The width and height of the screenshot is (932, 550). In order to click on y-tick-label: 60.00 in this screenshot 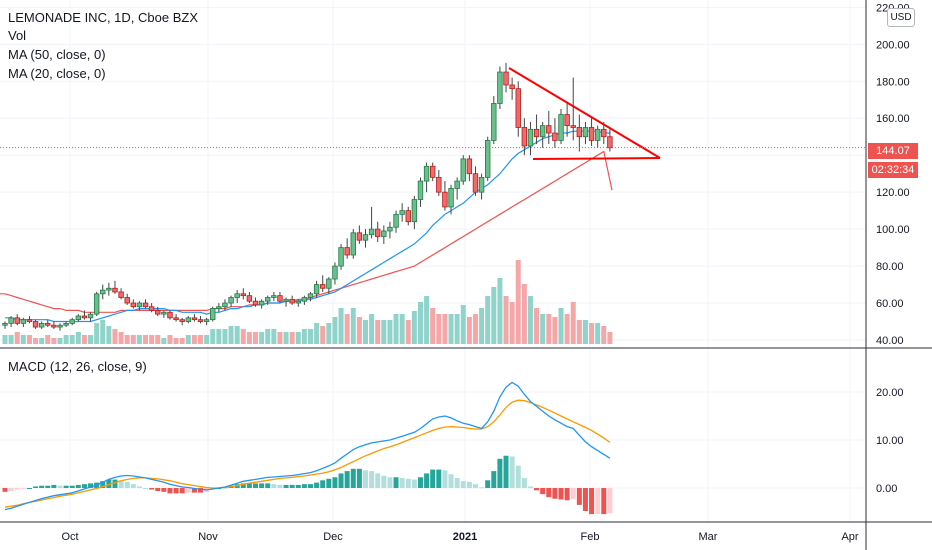, I will do `click(890, 304)`.